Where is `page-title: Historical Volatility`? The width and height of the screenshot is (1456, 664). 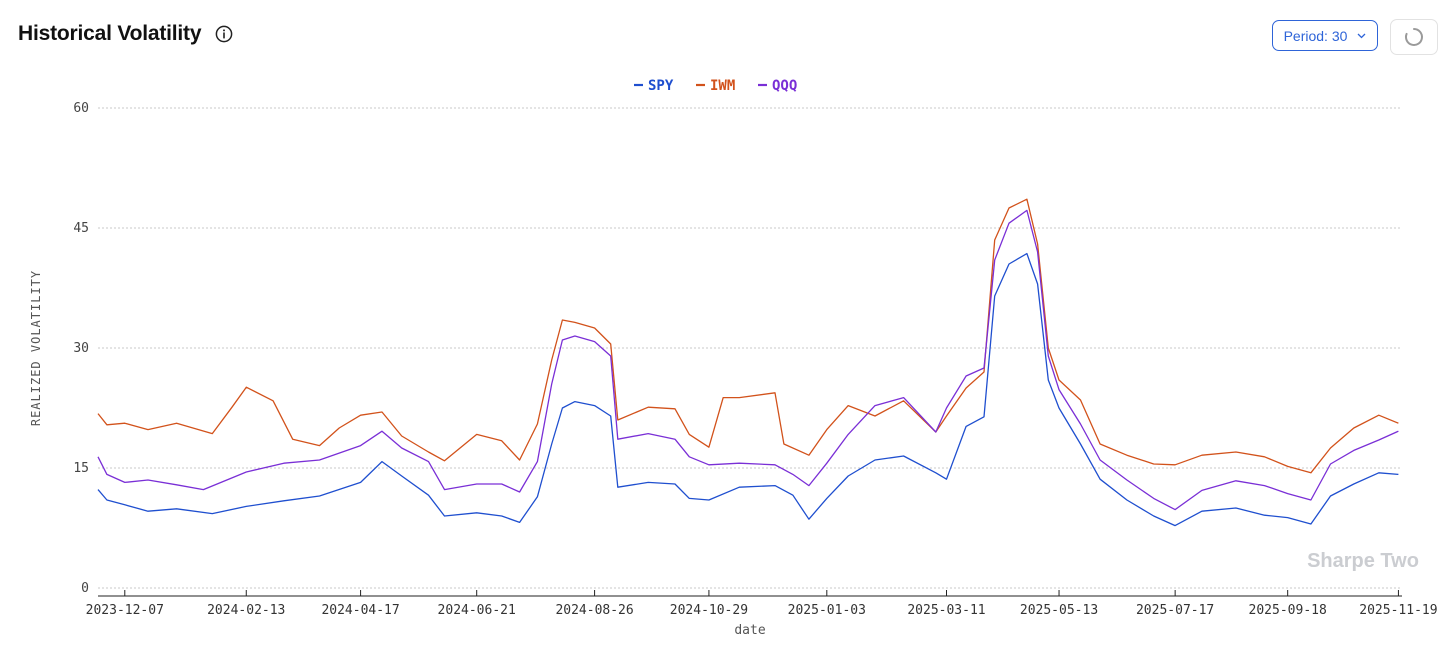 page-title: Historical Volatility is located at coordinates (110, 33).